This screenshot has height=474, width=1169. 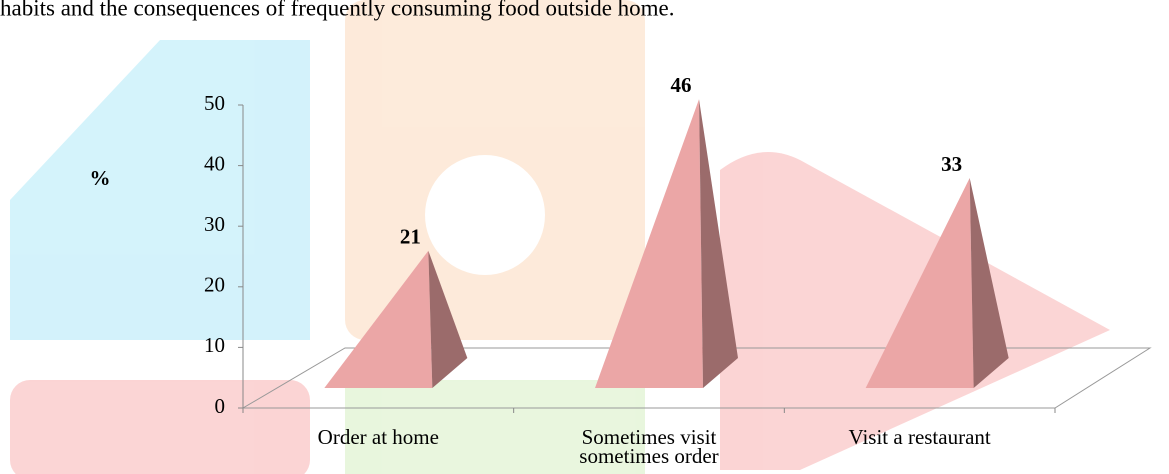 What do you see at coordinates (214, 163) in the screenshot?
I see `y-tick-label: 40` at bounding box center [214, 163].